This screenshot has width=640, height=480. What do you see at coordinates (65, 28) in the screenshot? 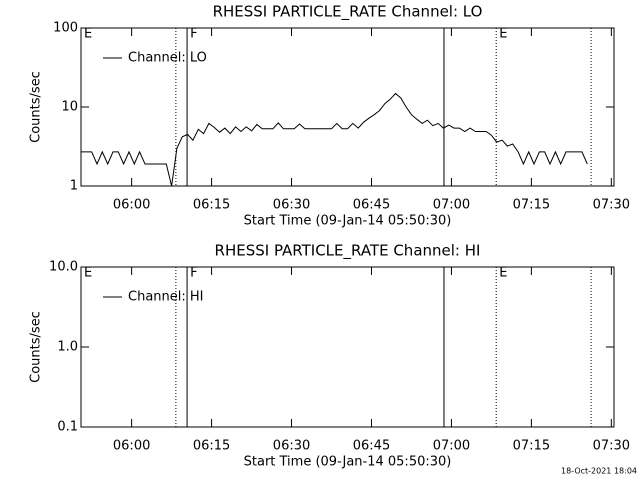
I see `y-tick-label: 100` at bounding box center [65, 28].